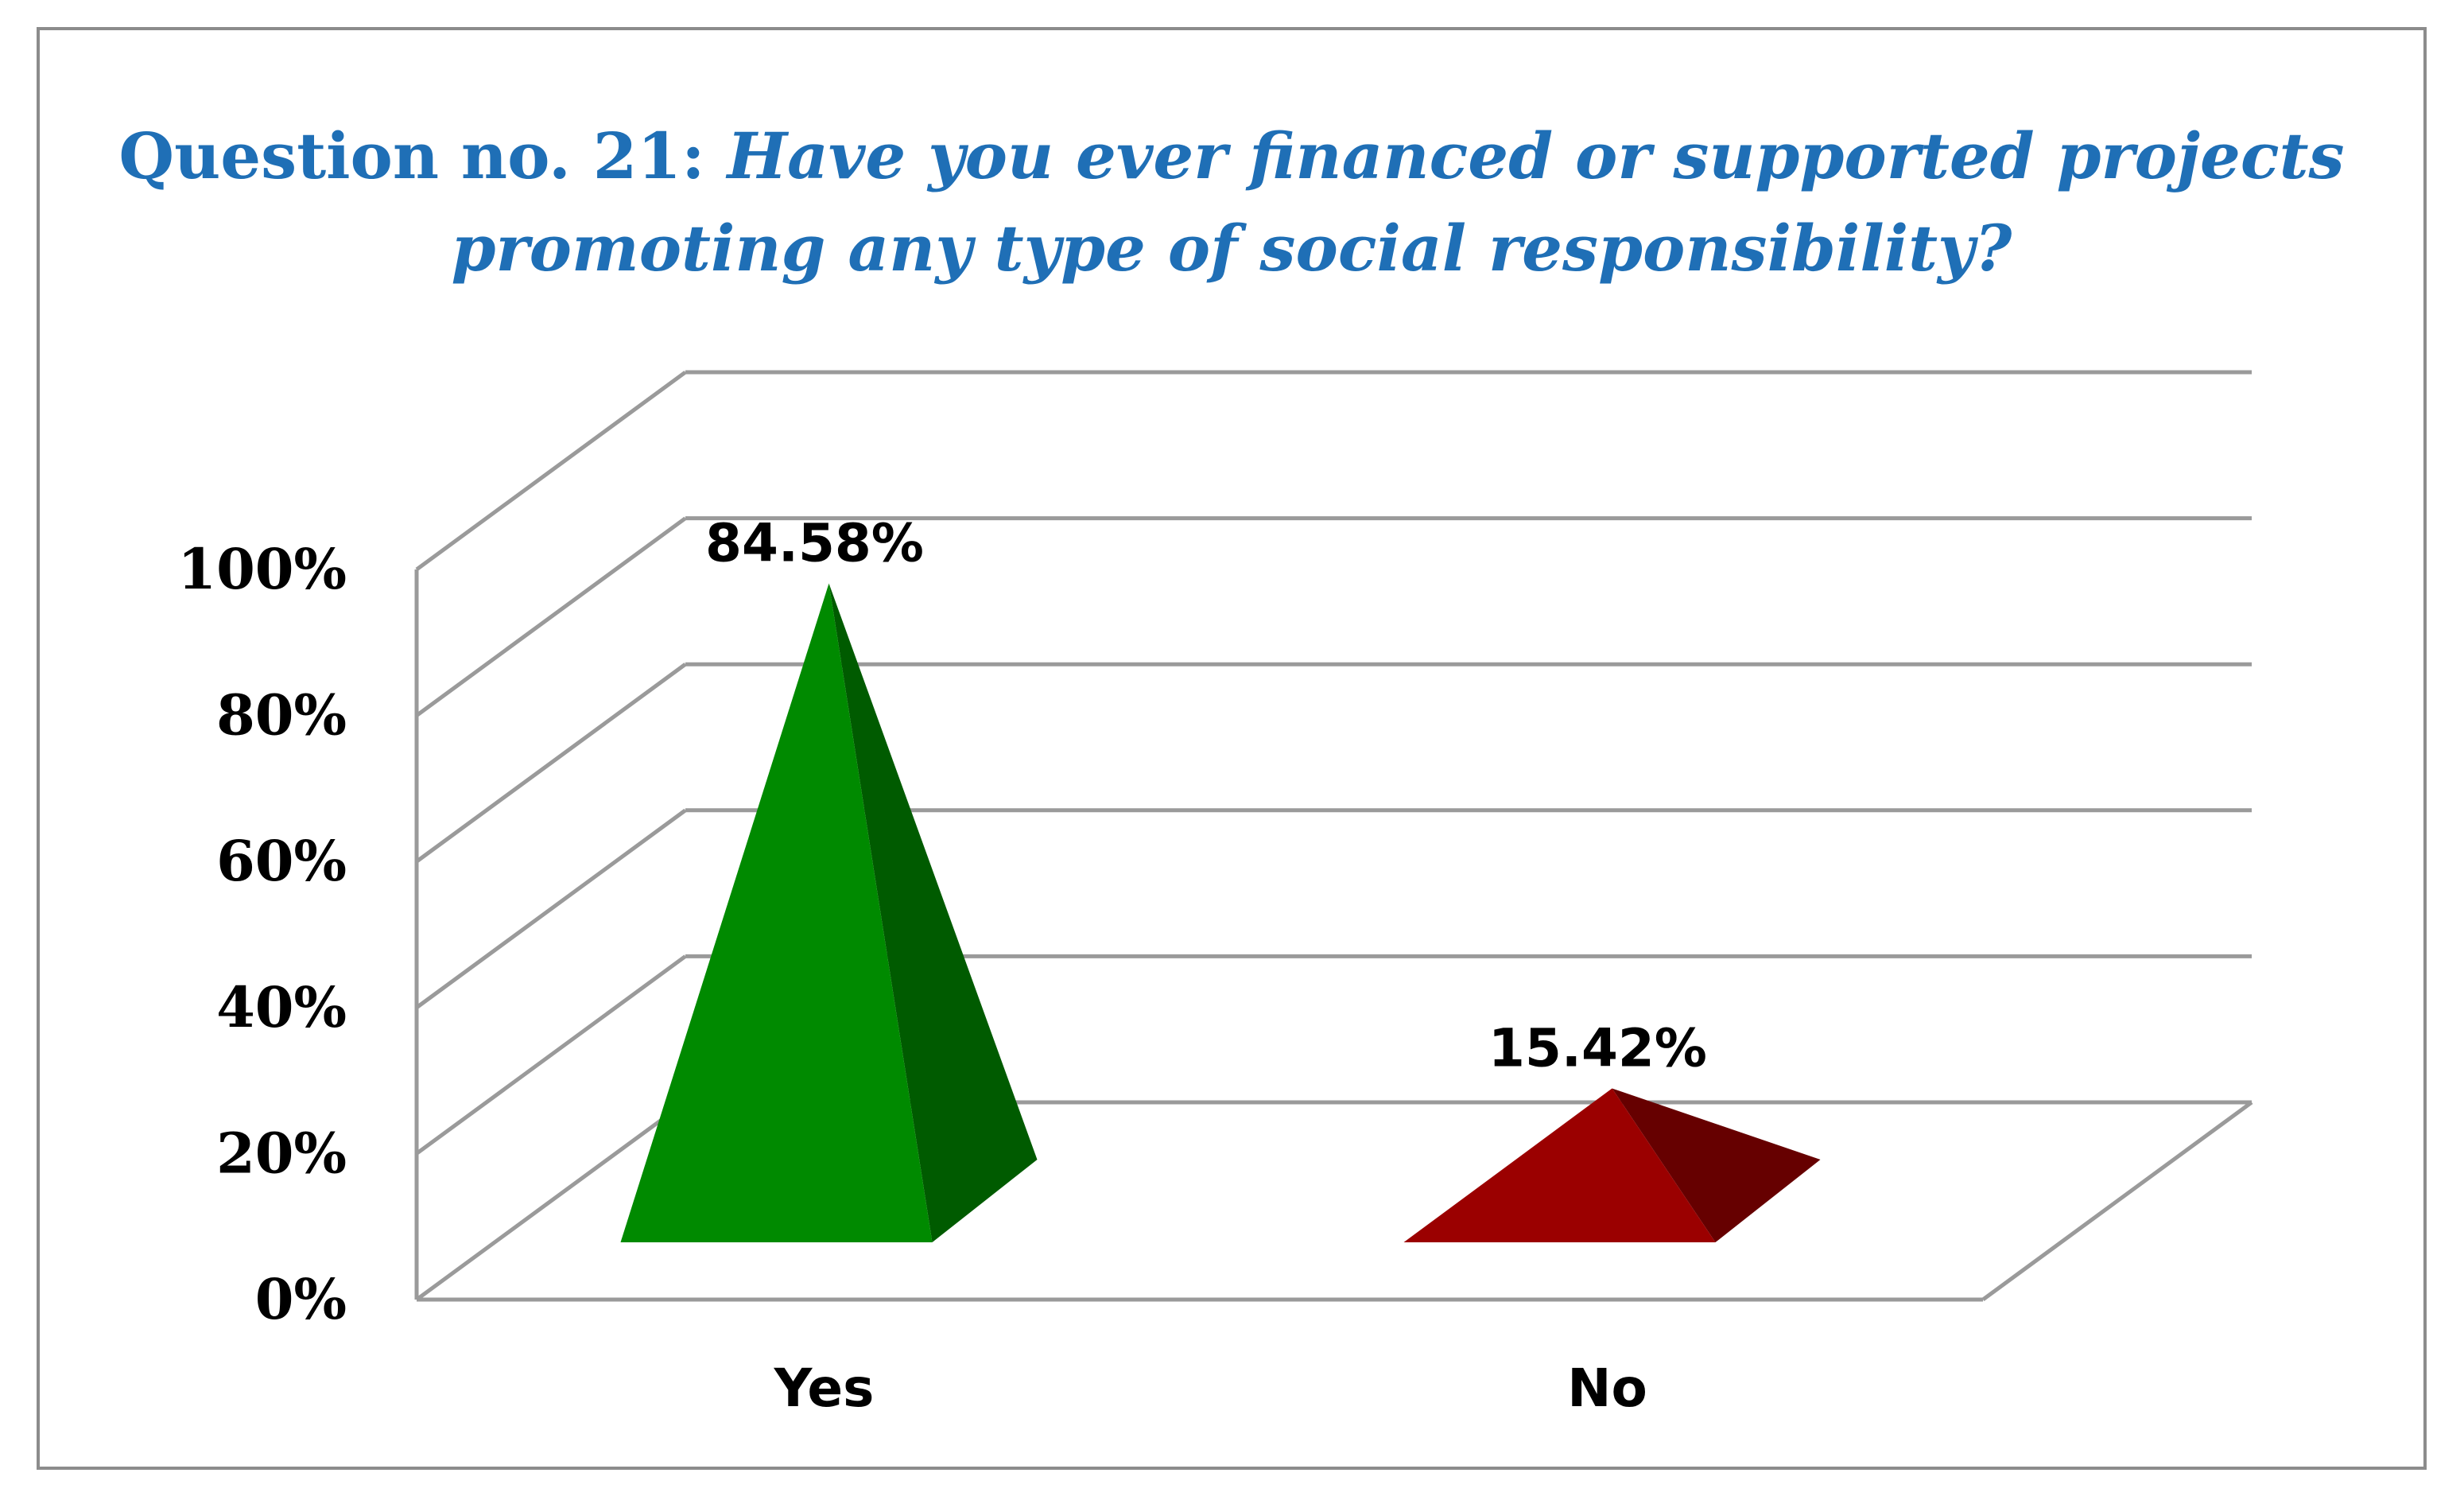 The height and width of the screenshot is (1500, 2464). What do you see at coordinates (281, 1007) in the screenshot?
I see `y-tick-label: 40%` at bounding box center [281, 1007].